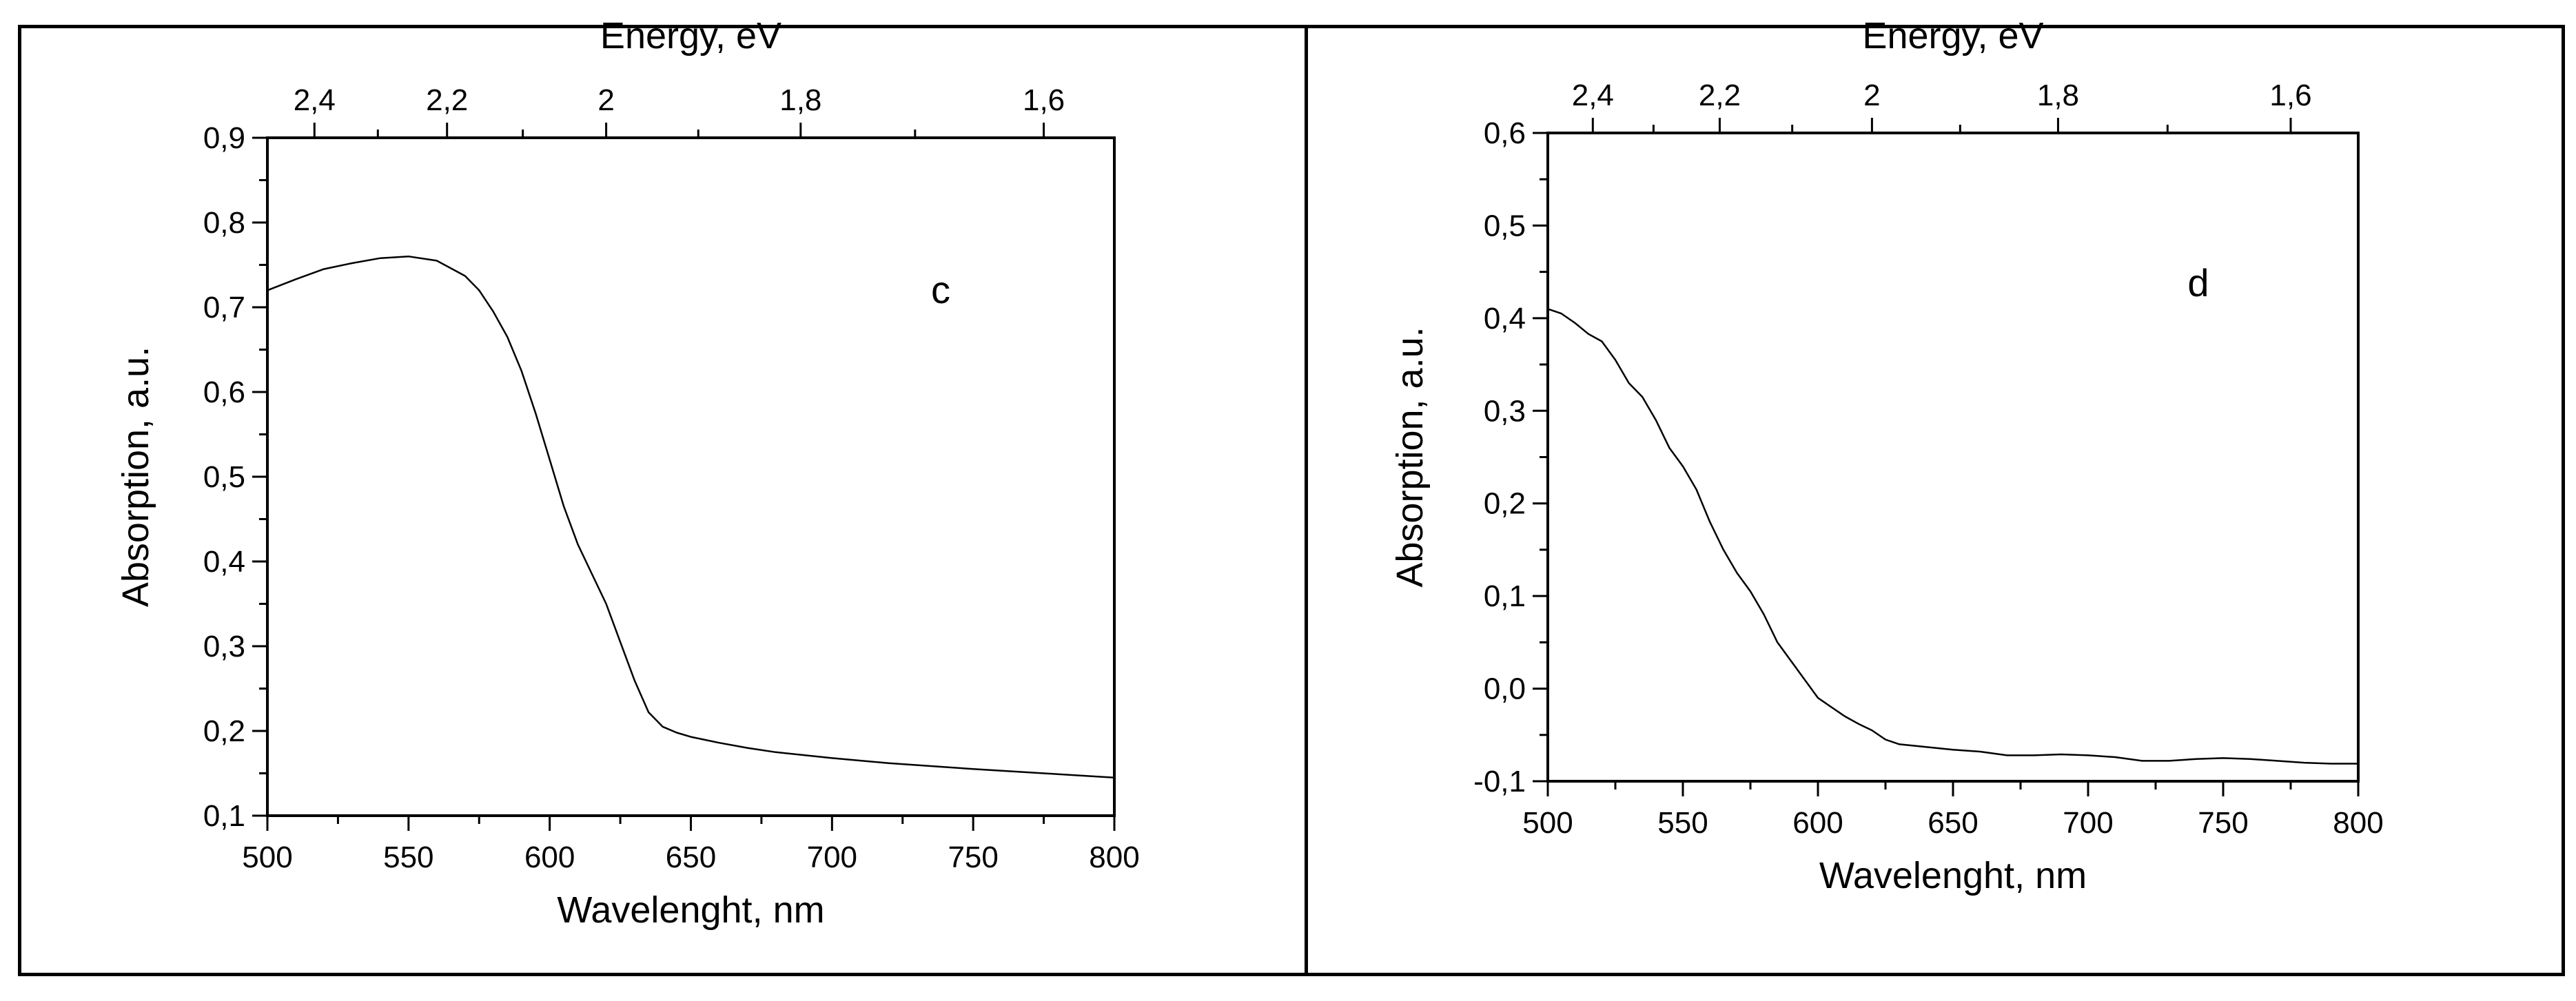  What do you see at coordinates (224, 223) in the screenshot?
I see `y-tick-label: 0,8` at bounding box center [224, 223].